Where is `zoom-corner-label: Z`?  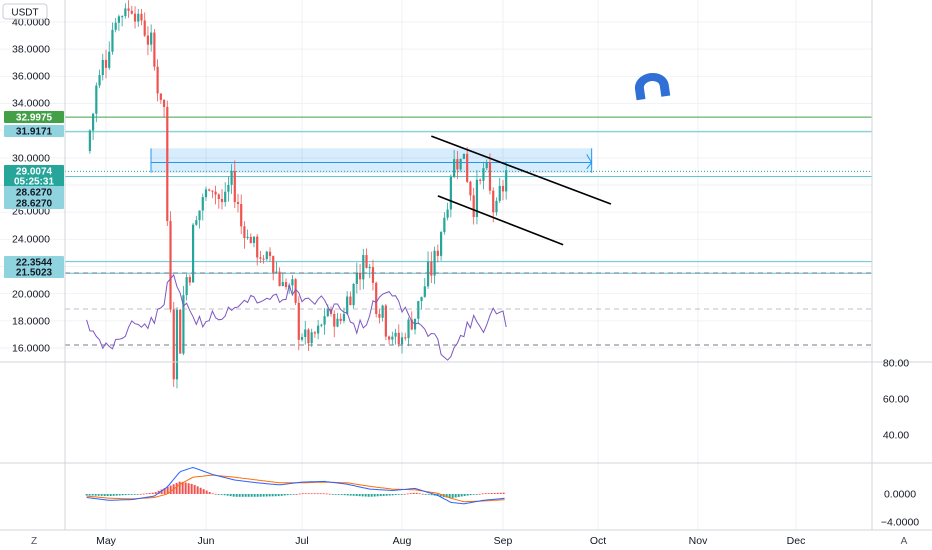 zoom-corner-label: Z is located at coordinates (34, 541).